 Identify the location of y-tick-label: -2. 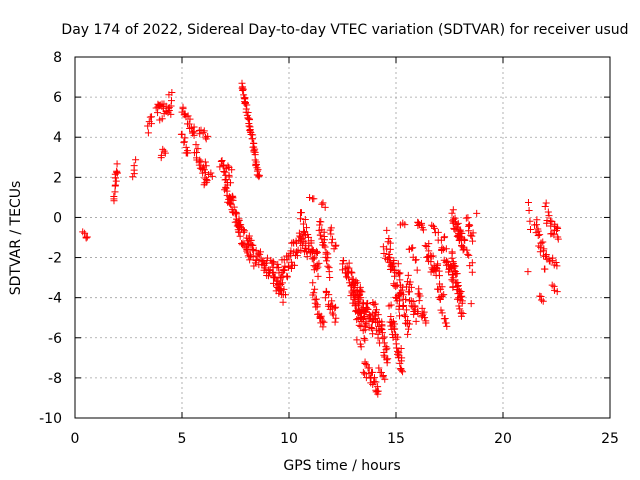
(55, 259).